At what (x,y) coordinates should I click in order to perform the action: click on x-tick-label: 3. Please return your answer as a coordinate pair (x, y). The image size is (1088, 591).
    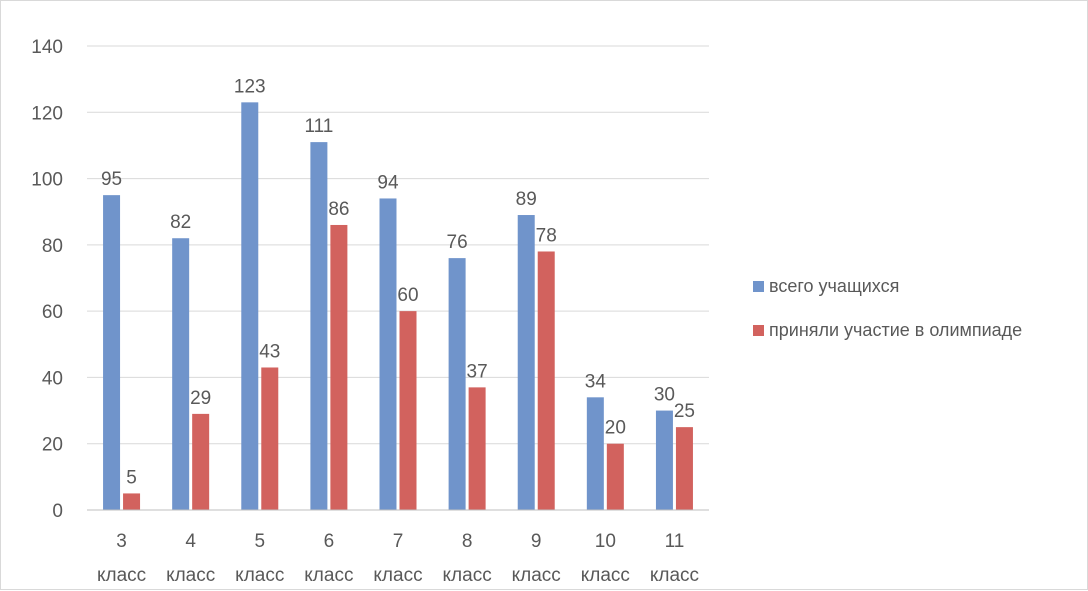
    Looking at the image, I should click on (121, 541).